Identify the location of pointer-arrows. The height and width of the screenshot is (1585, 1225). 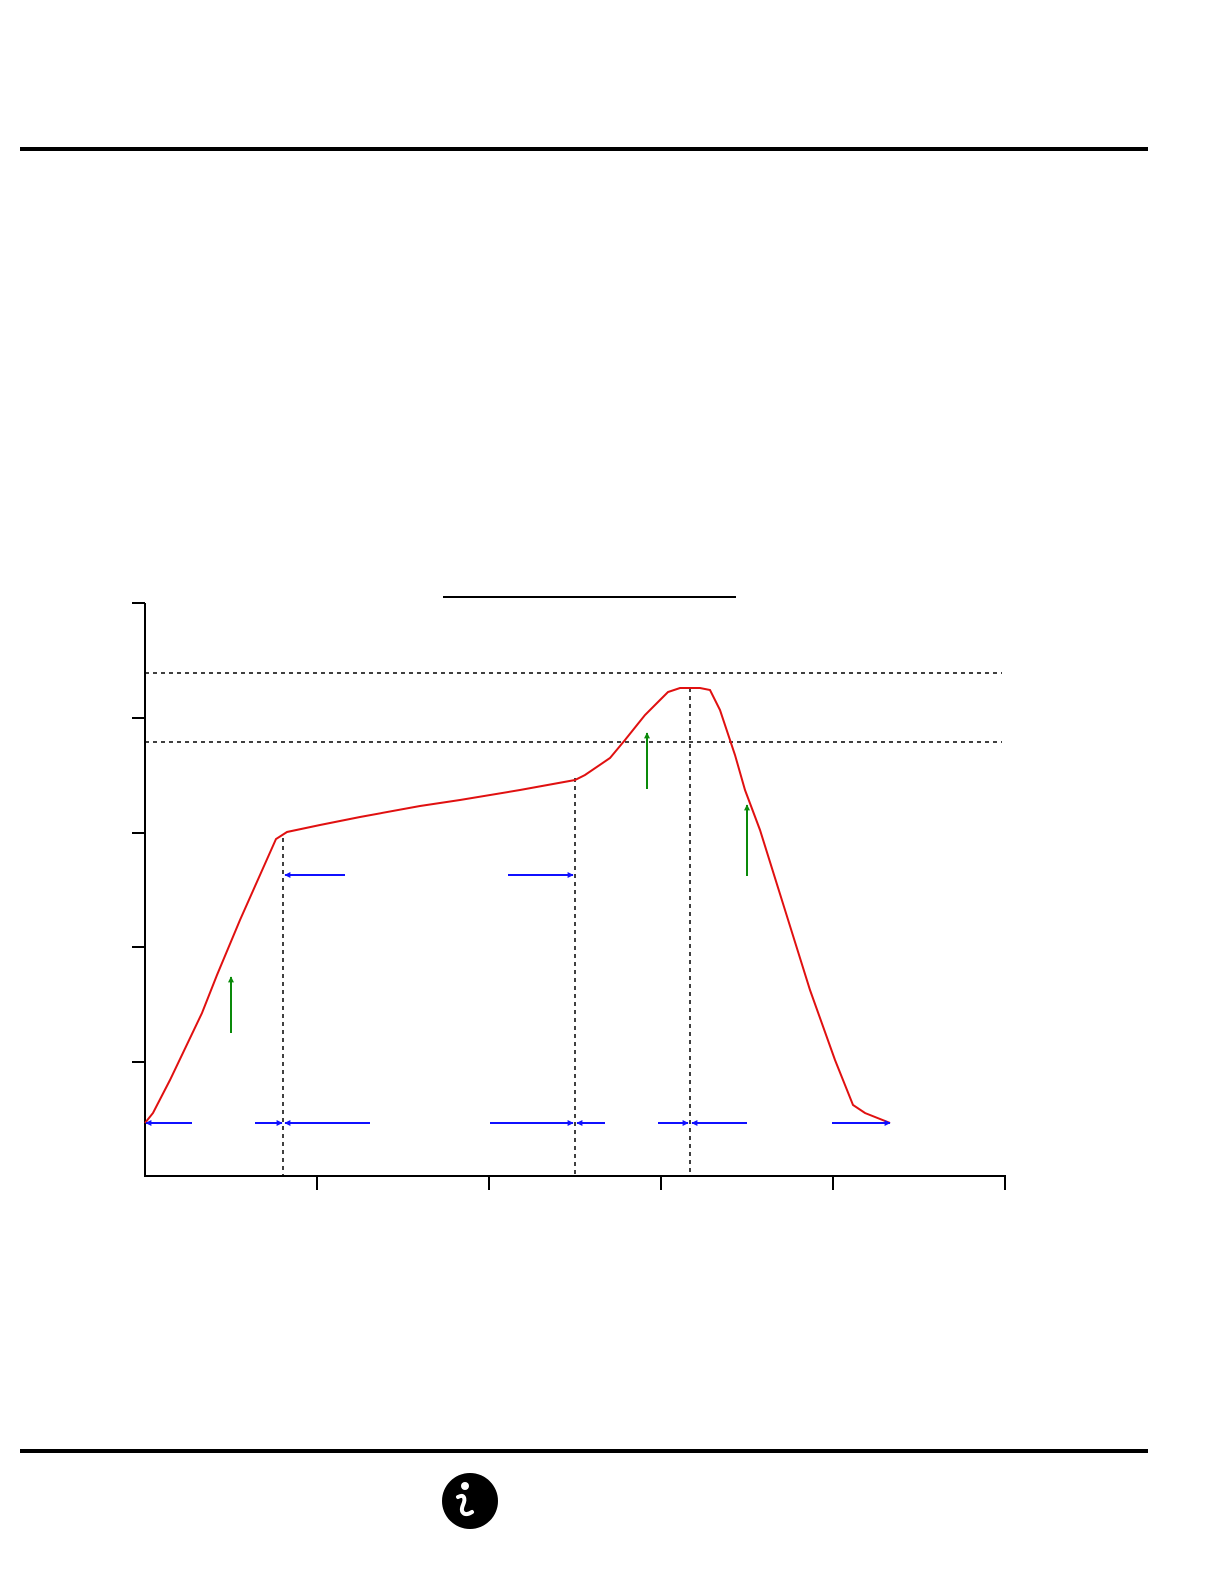
(489, 882).